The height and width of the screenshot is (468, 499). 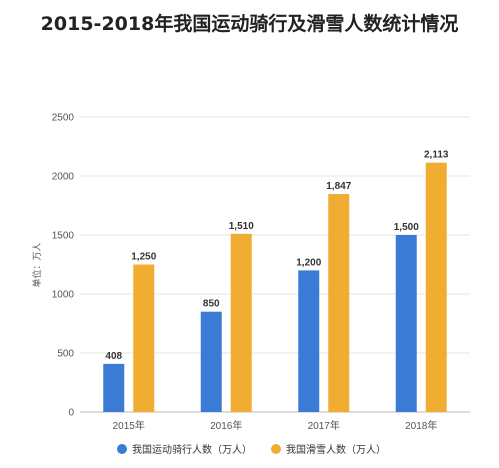 What do you see at coordinates (63, 118) in the screenshot?
I see `y-tick-label: 2500` at bounding box center [63, 118].